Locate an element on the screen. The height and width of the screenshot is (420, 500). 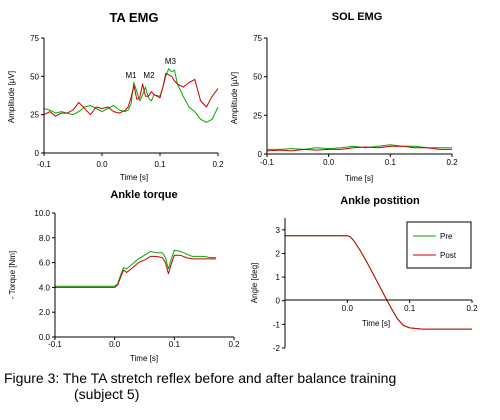
ta-emg-ticks: 0 25 50 75 -0.1 0.0 0.1 0.2 is located at coordinates (127, 101).